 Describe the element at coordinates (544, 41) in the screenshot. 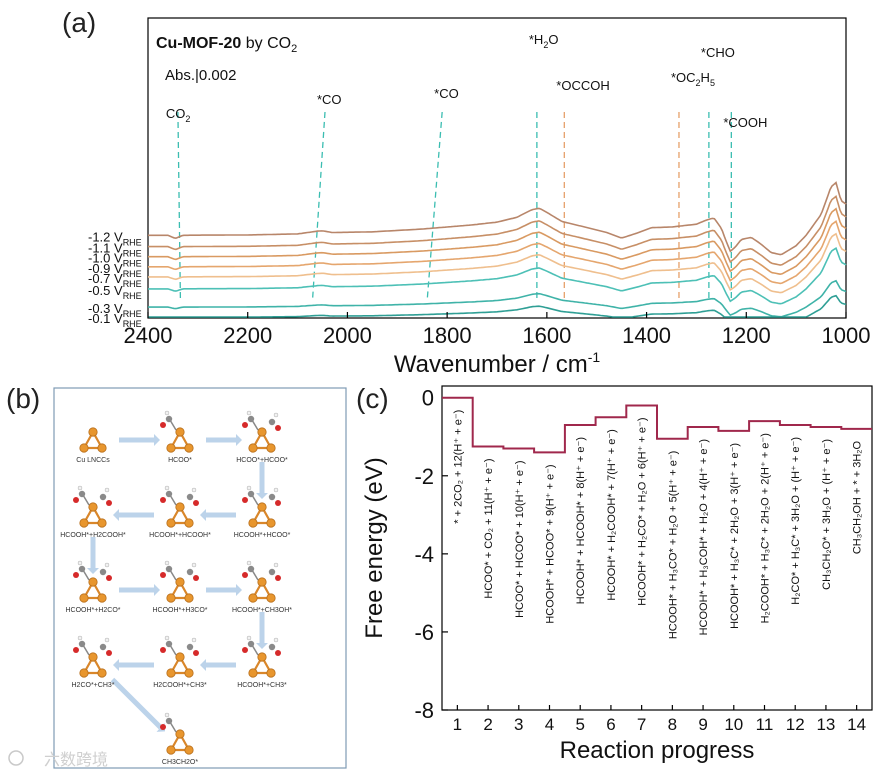

I see `peak-label-3: *H2O` at that location.